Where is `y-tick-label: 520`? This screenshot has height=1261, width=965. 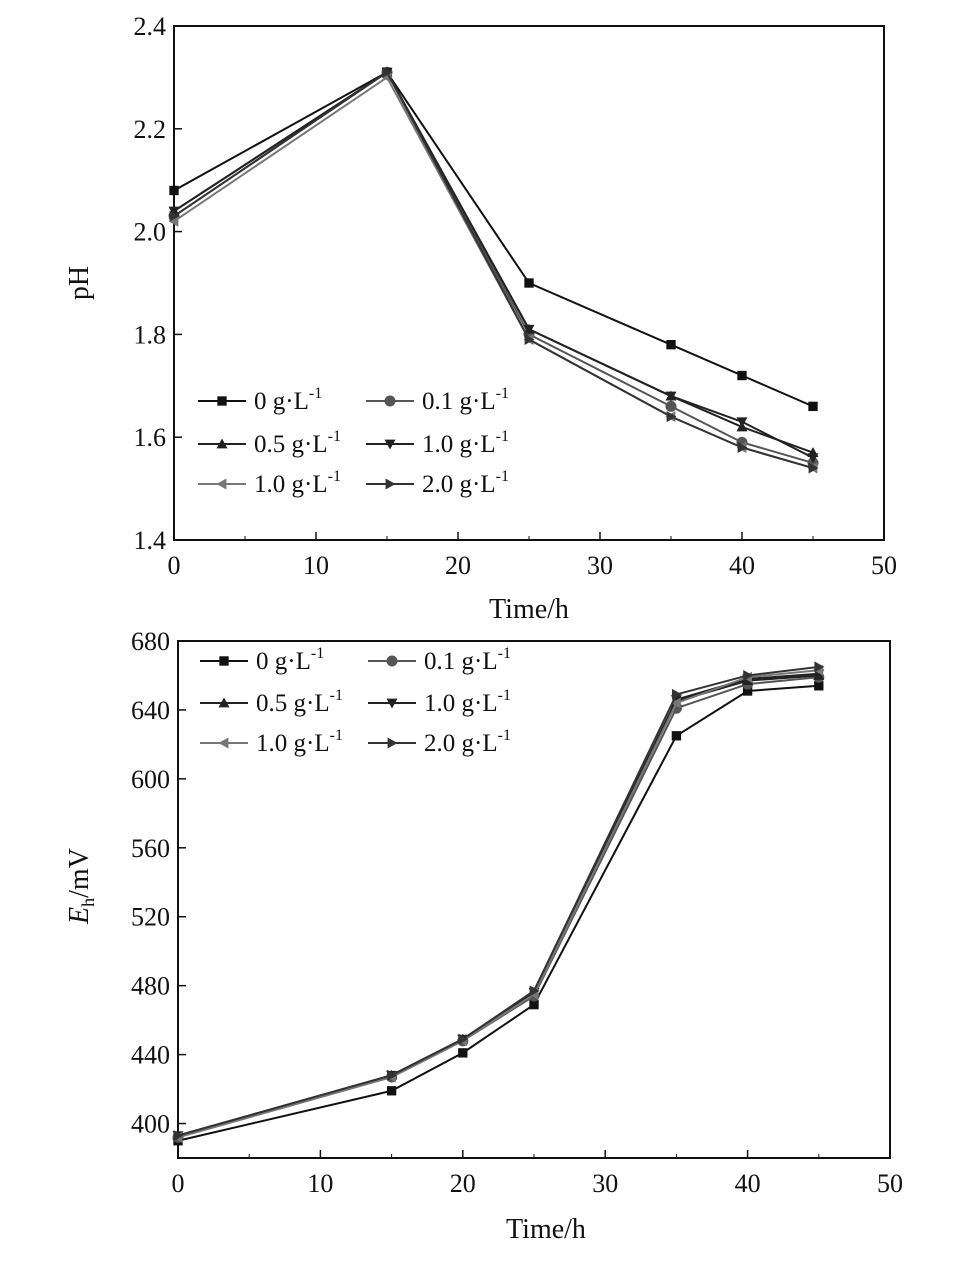
y-tick-label: 520 is located at coordinates (150, 917).